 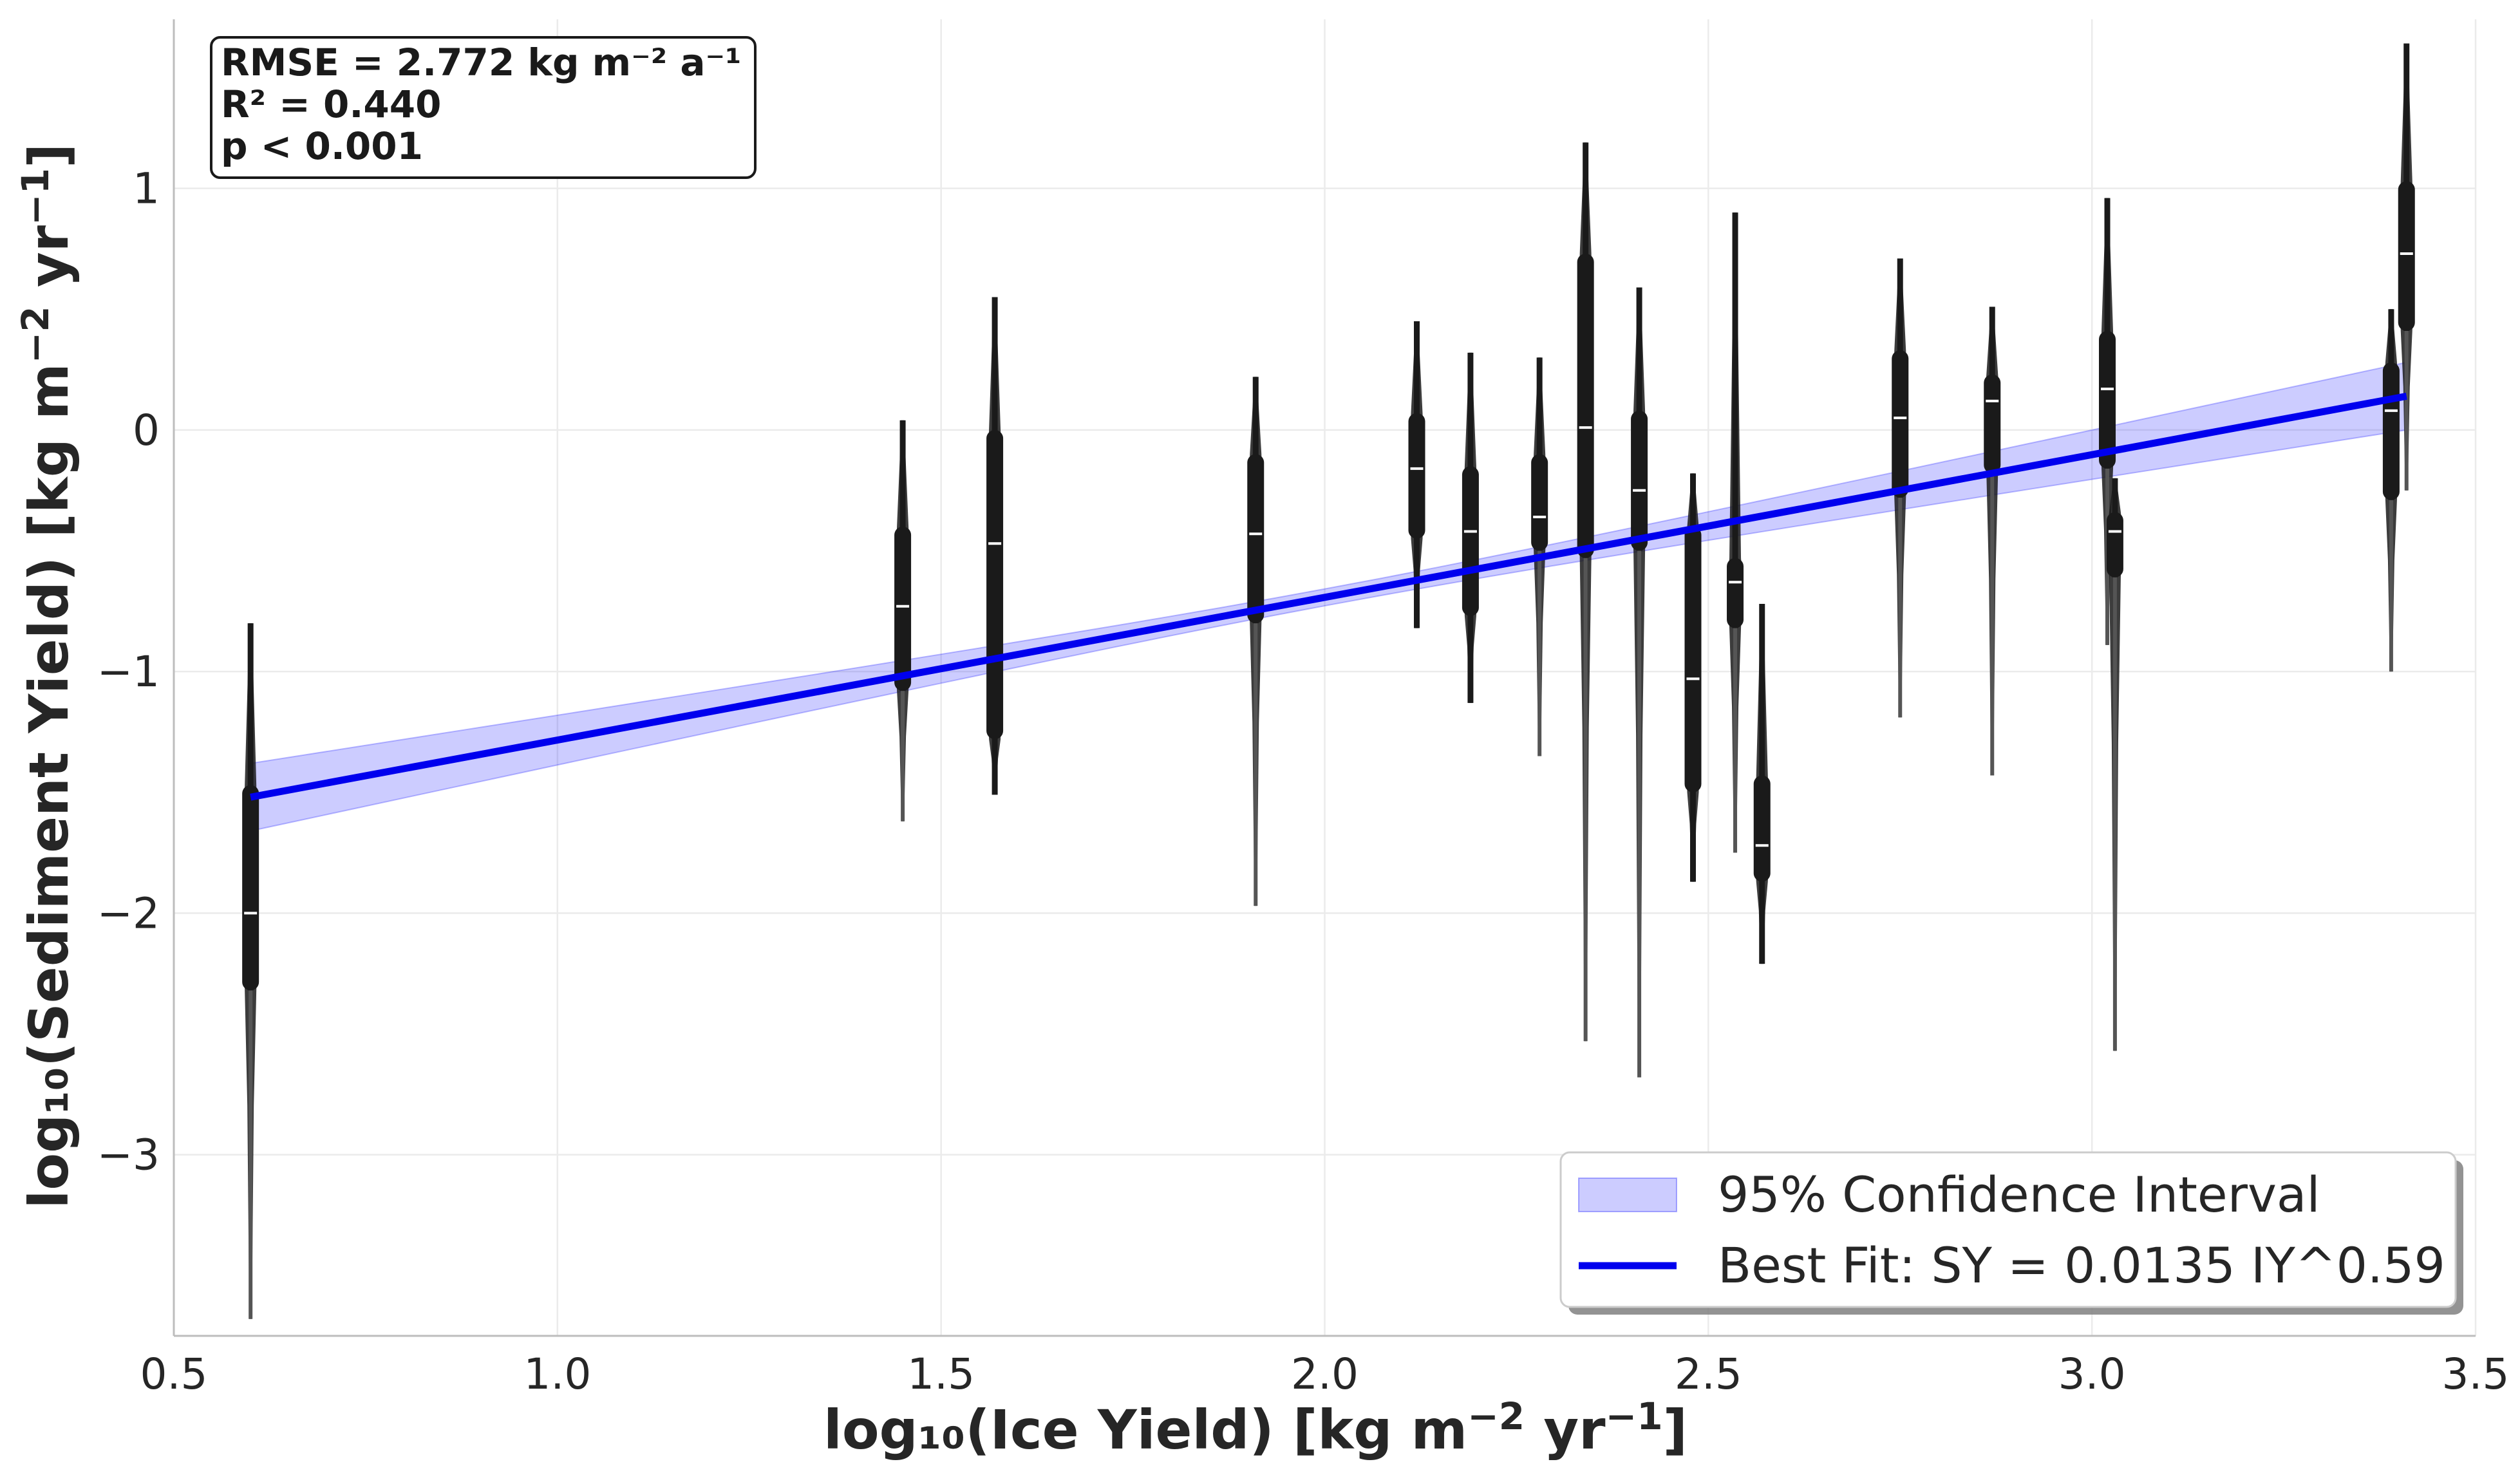 What do you see at coordinates (2476, 1374) in the screenshot?
I see `x-tick-label: 3.5` at bounding box center [2476, 1374].